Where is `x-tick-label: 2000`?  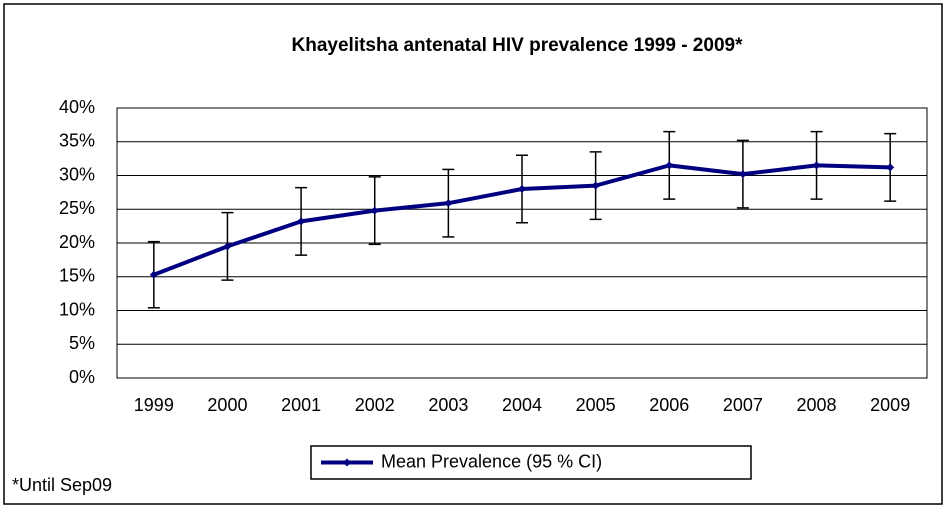
x-tick-label: 2000 is located at coordinates (227, 405).